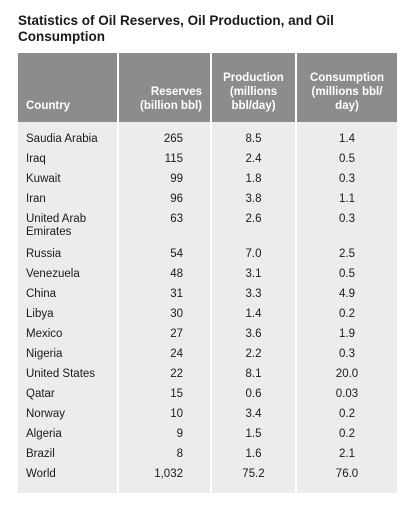  Describe the element at coordinates (68, 296) in the screenshot. I see `cell-country: China` at that location.